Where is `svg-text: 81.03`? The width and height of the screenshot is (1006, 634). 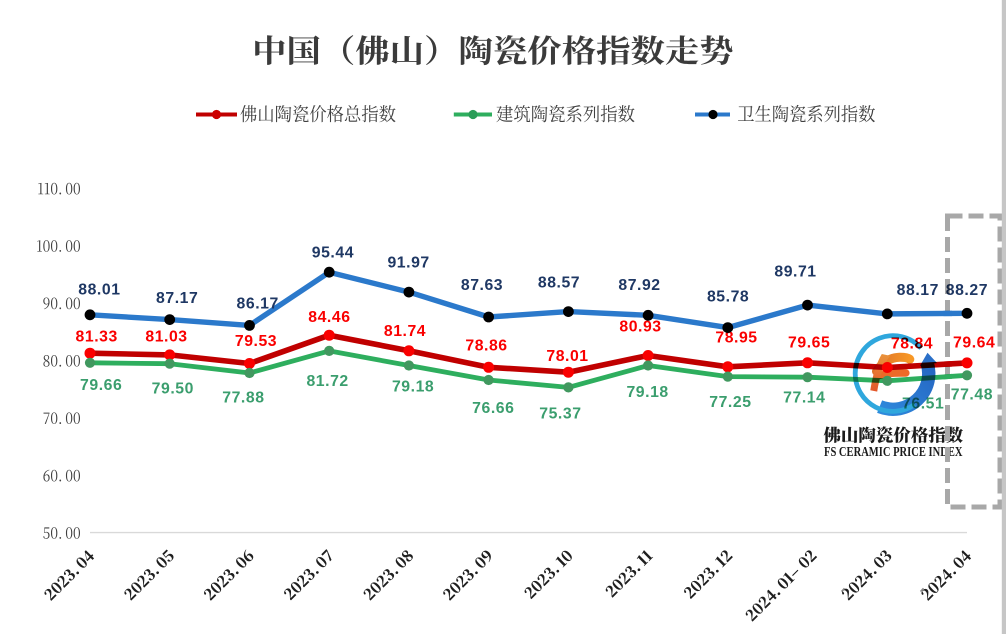
svg-text: 81.03 is located at coordinates (166, 336).